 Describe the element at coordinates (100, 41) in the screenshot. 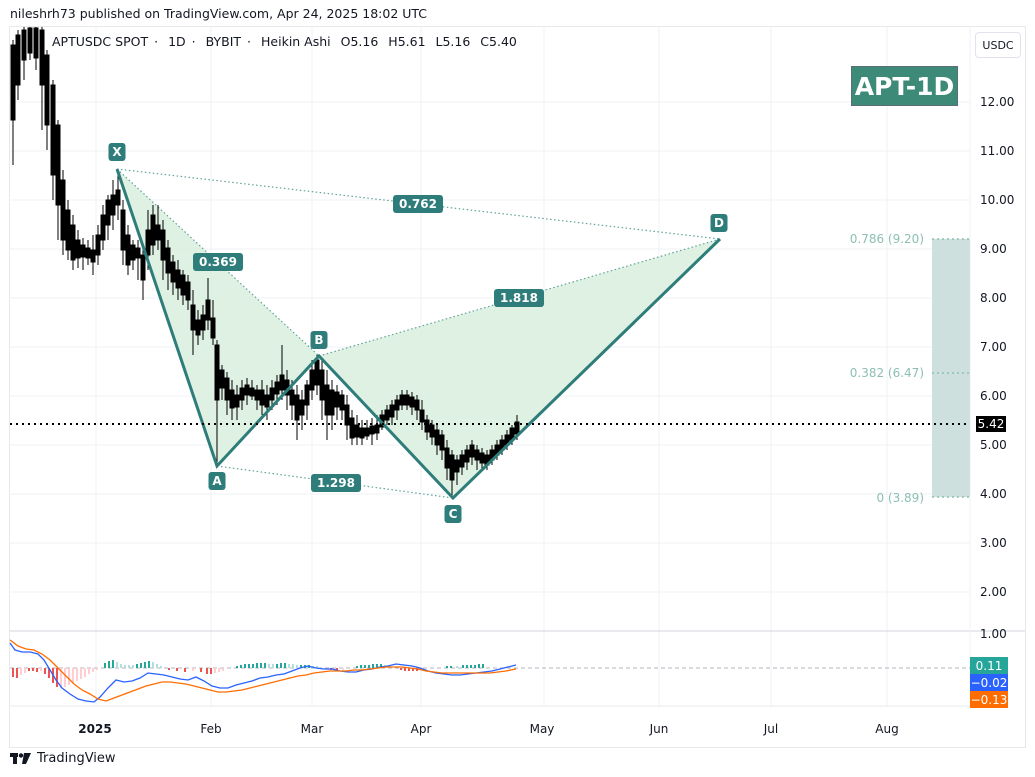

I see `legend-symbol: APTUSDC SPOT` at that location.